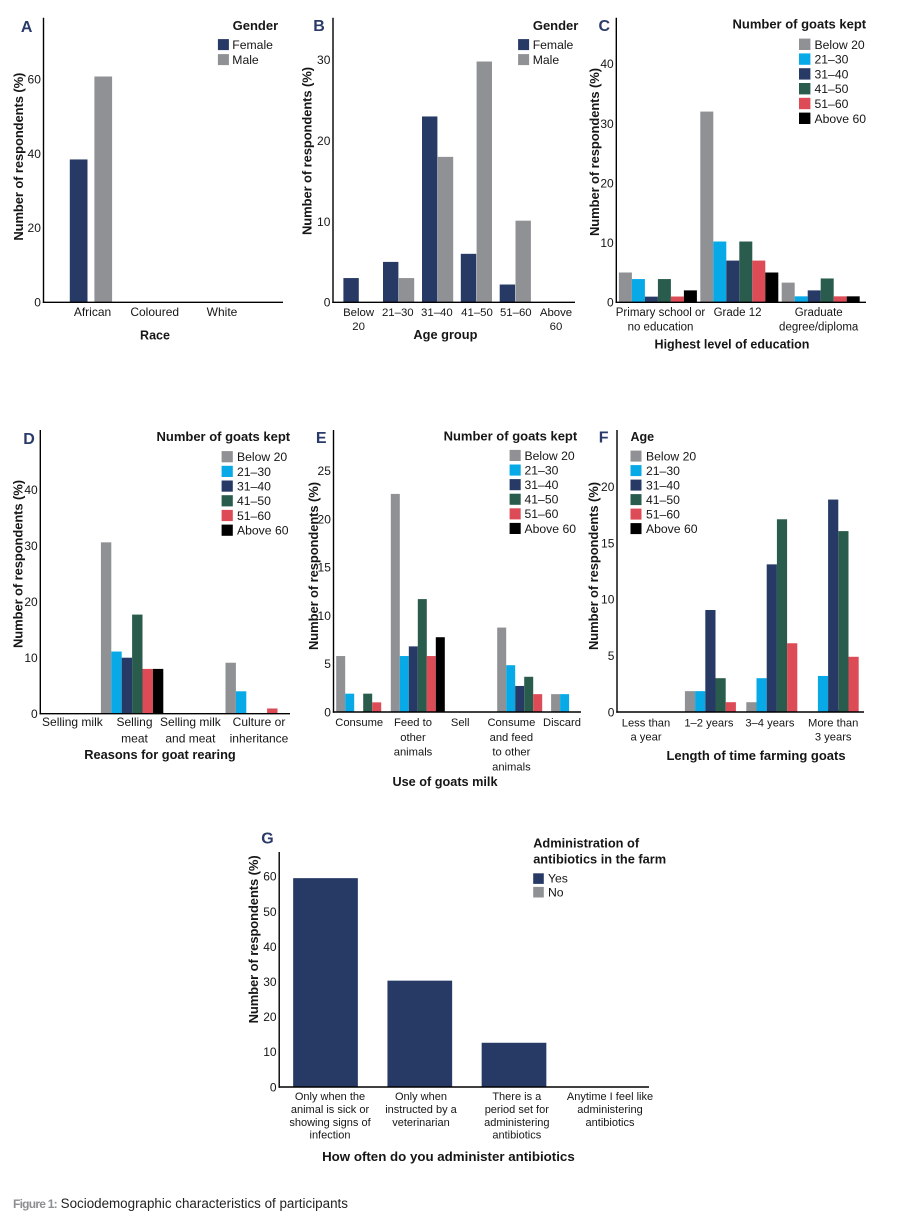 The height and width of the screenshot is (1220, 908). Describe the element at coordinates (661, 327) in the screenshot. I see `svg-text: no education` at that location.